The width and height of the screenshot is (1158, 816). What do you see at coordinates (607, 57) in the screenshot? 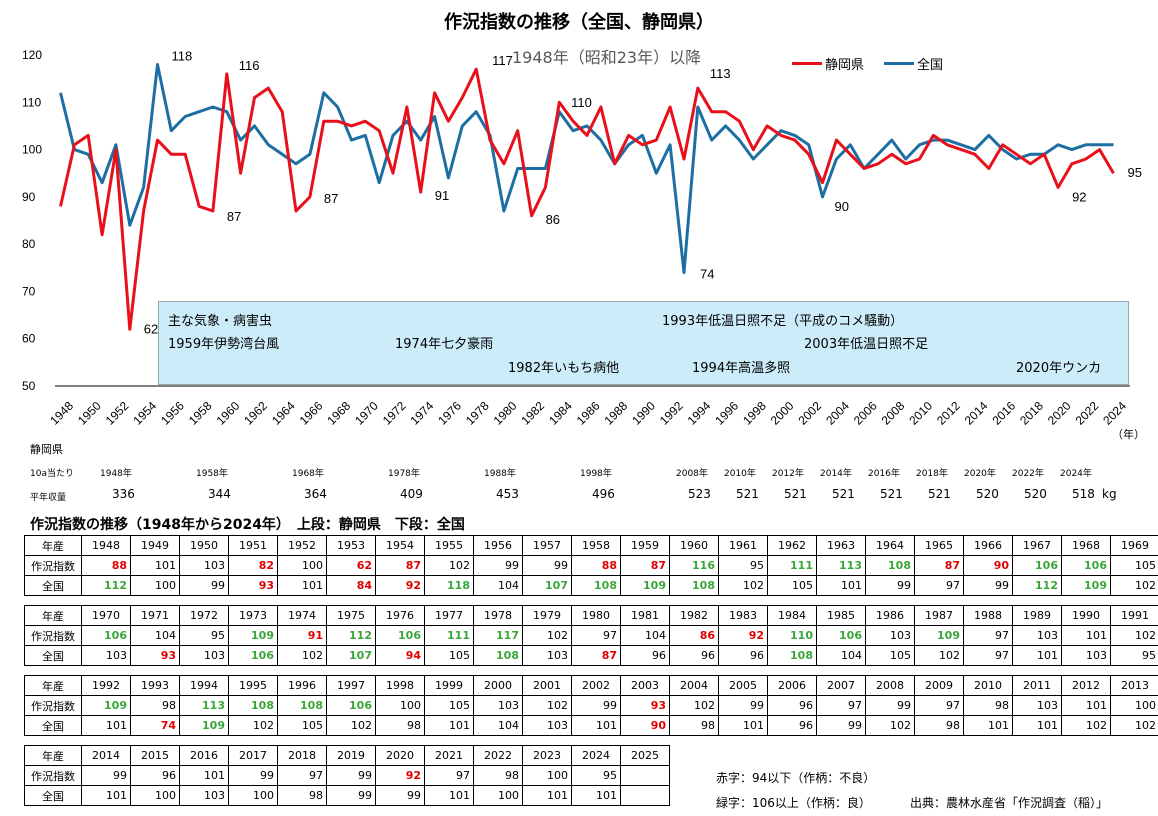
I see `chart-subtitle: 1948年（昭和23年）以降` at bounding box center [607, 57].